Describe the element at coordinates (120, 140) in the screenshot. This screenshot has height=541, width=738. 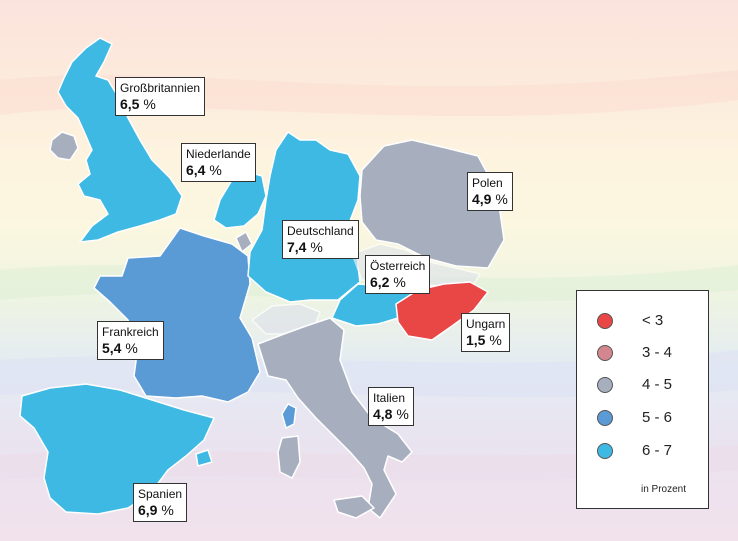
I see `country-shape-grossbritannien` at that location.